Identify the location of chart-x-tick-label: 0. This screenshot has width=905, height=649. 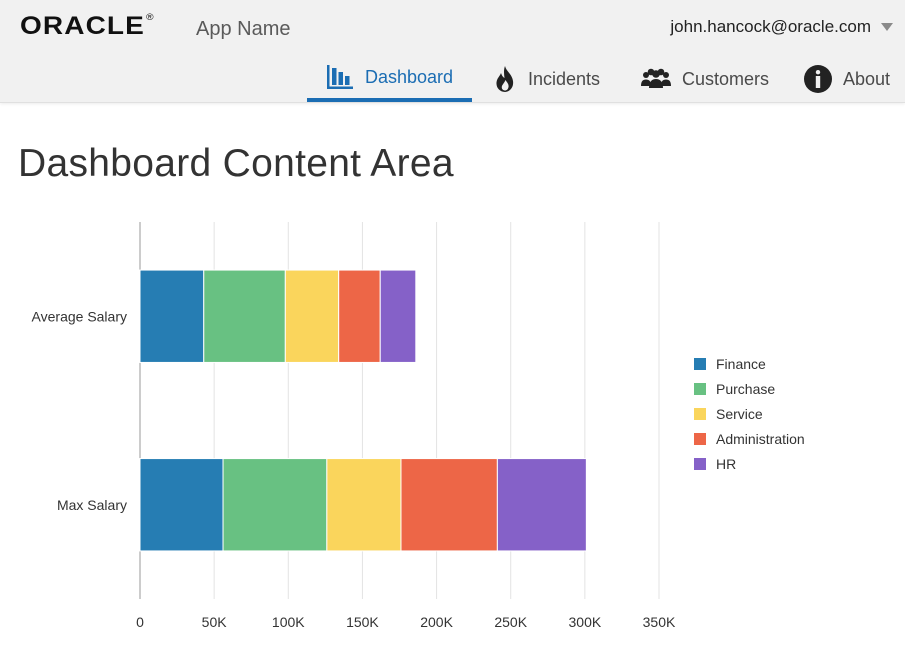
(140, 622).